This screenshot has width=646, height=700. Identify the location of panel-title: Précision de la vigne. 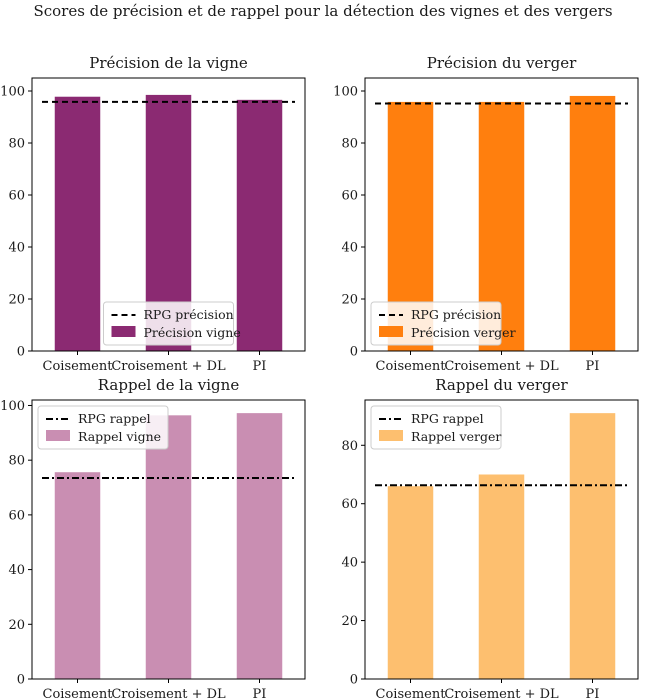
(168, 63).